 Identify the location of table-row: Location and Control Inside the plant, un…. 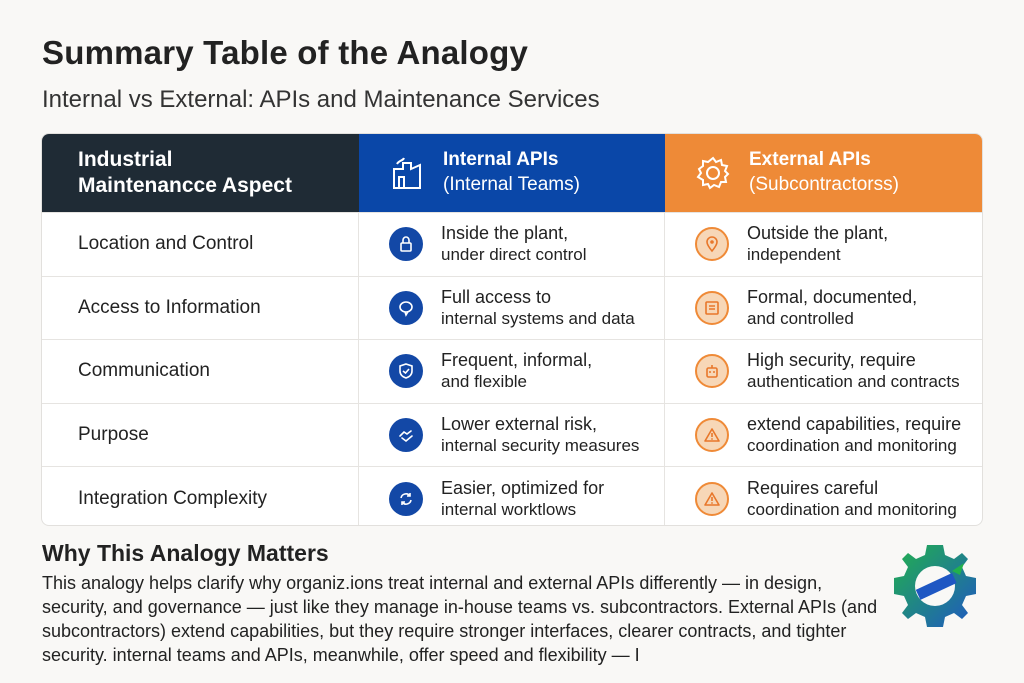
(512, 244).